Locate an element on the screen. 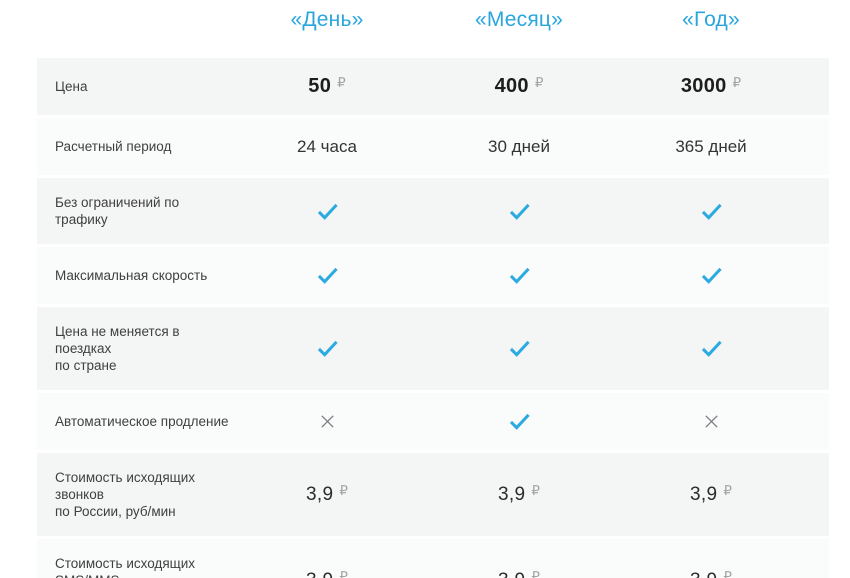 This screenshot has width=850, height=578. text-value: 24 часа is located at coordinates (327, 146).